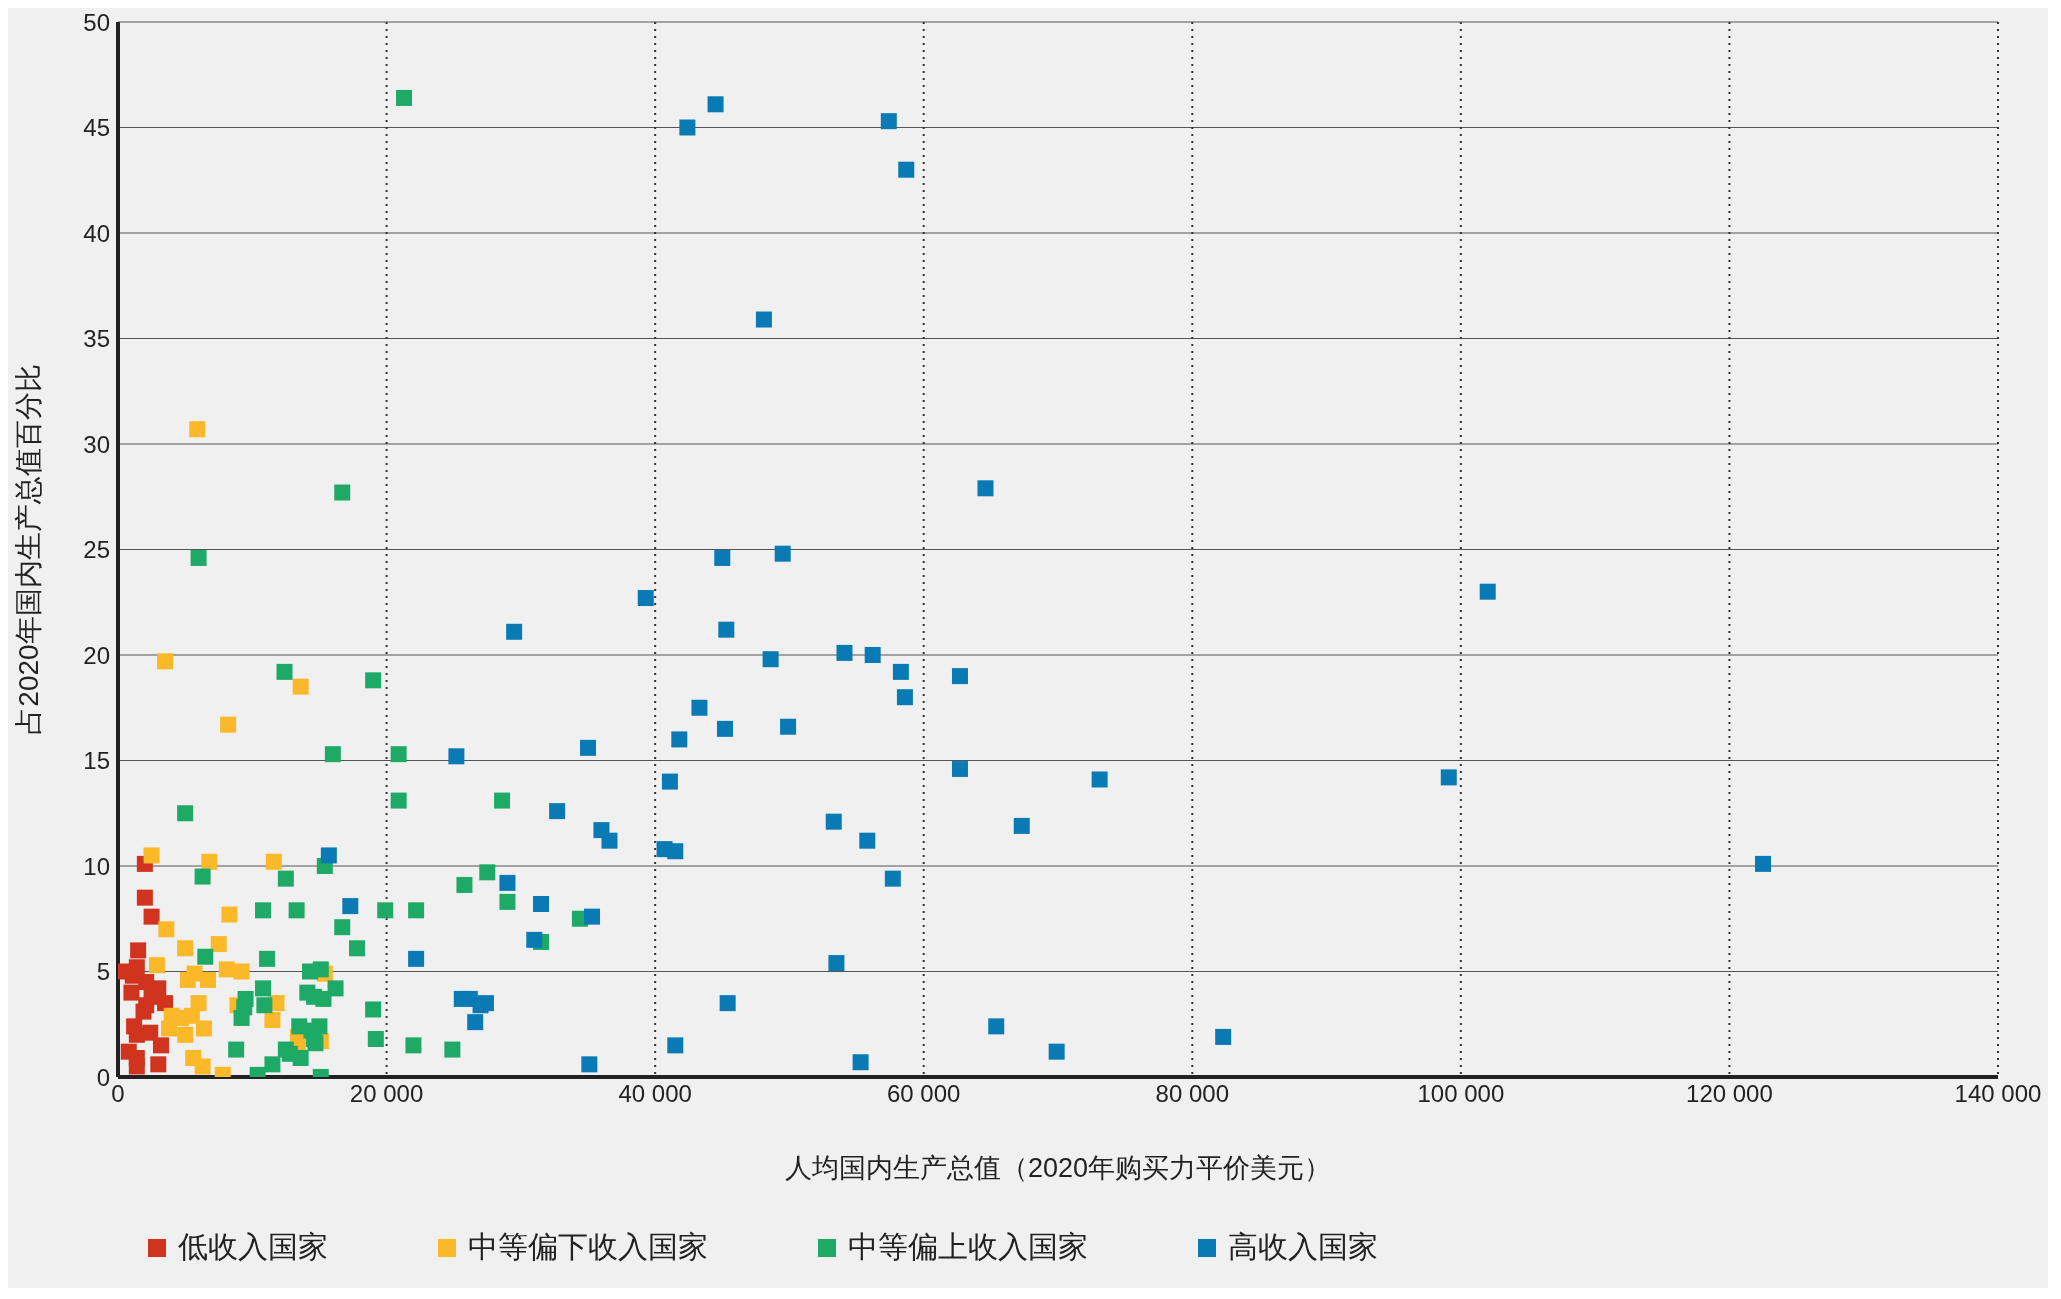 The image size is (2061, 1299). I want to click on legend-label: 中等偏上收入国家, so click(968, 1247).